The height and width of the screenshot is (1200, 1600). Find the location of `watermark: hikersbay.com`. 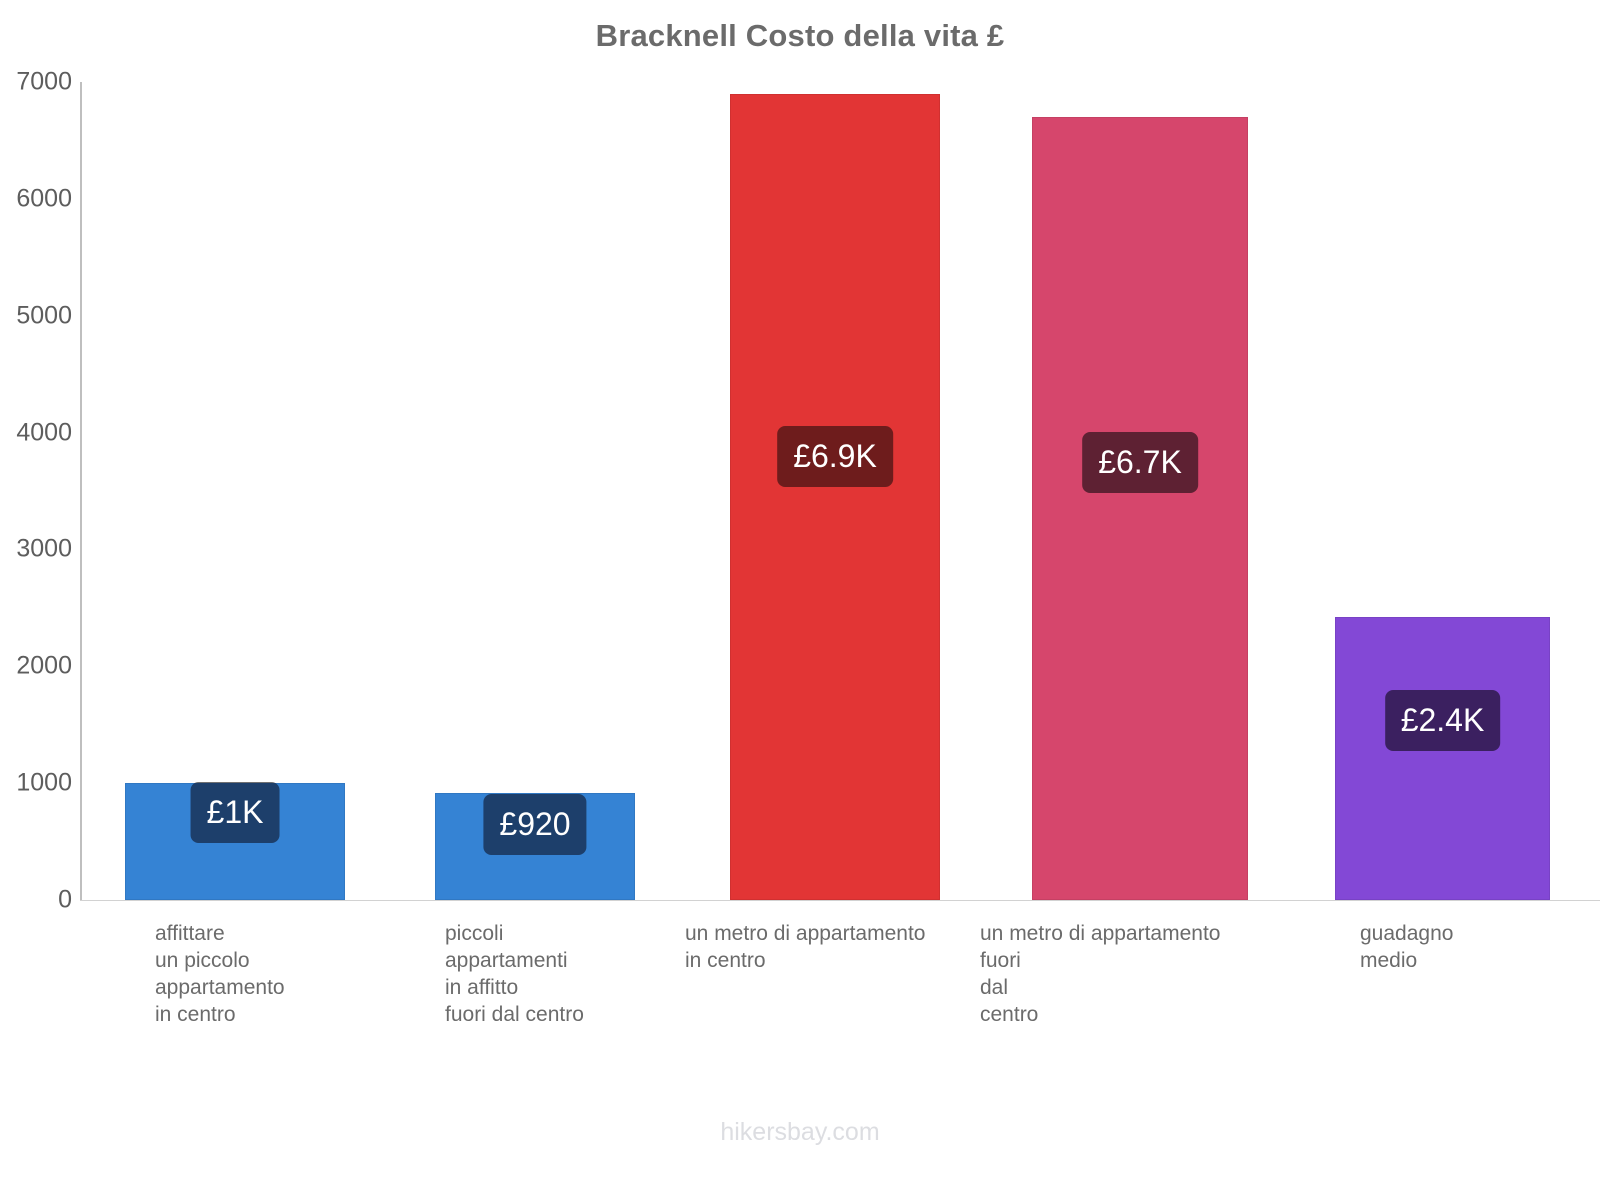

watermark: hikersbay.com is located at coordinates (800, 1132).